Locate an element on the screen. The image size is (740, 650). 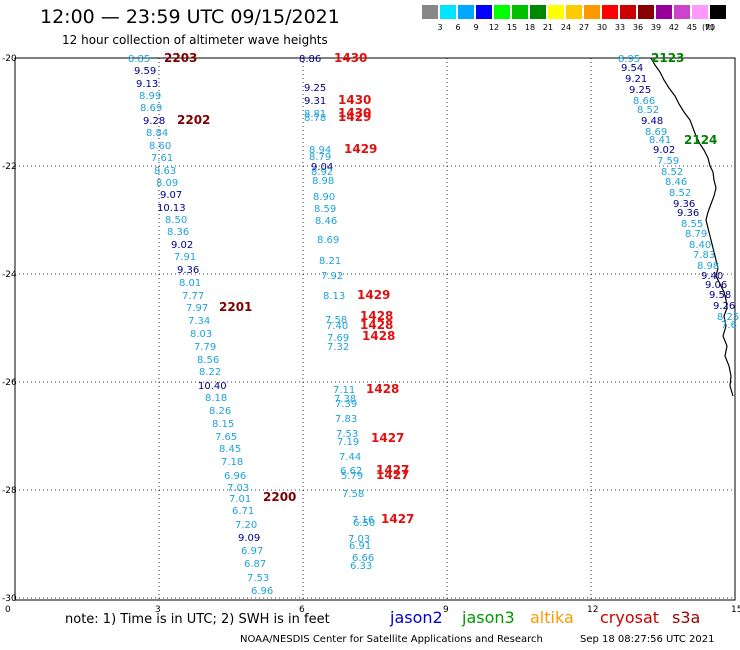
right-track-wave-height: 8.25 is located at coordinates (728, 317).